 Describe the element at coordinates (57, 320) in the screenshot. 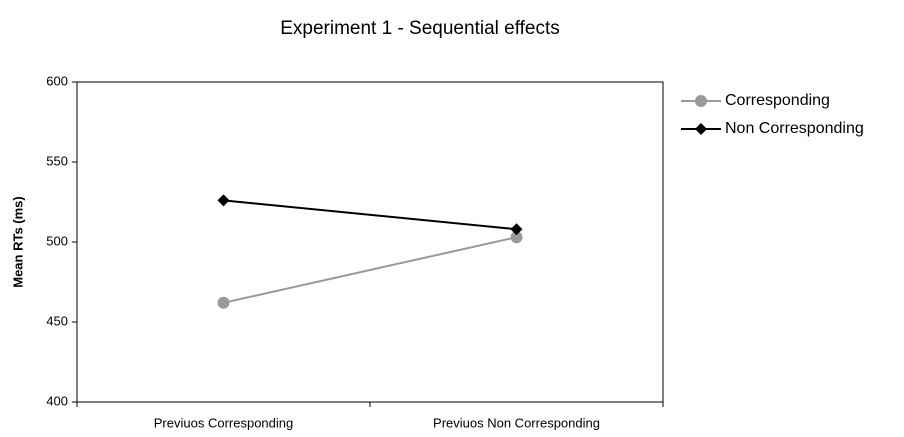

I see `y-tick-label: 450` at that location.